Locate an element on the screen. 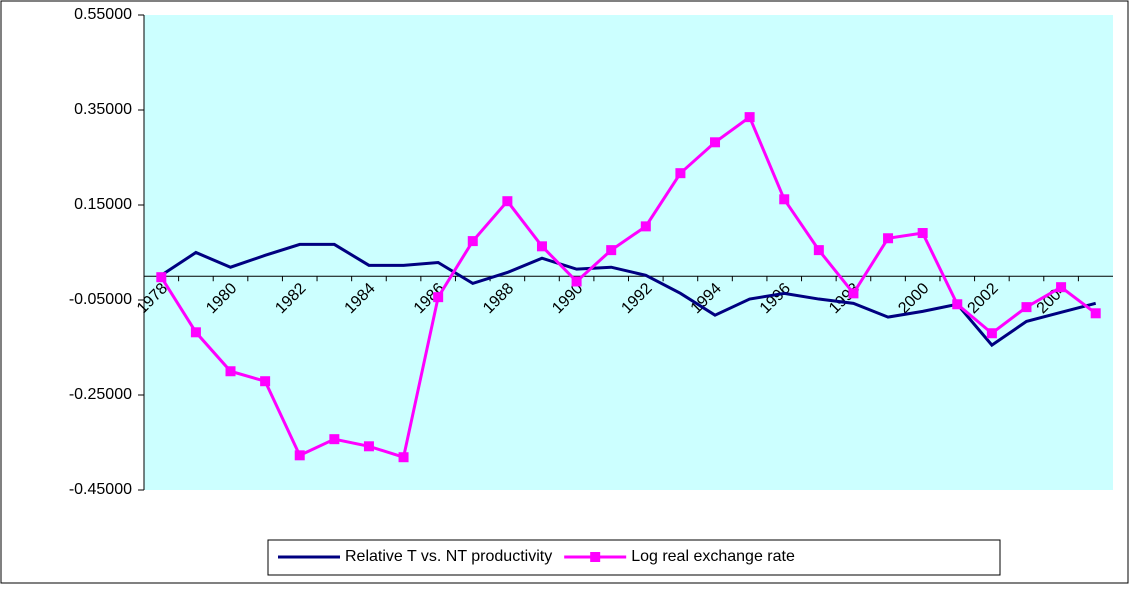 Image resolution: width=1130 pixels, height=590 pixels. legend-label: Log real exchange rate is located at coordinates (713, 556).